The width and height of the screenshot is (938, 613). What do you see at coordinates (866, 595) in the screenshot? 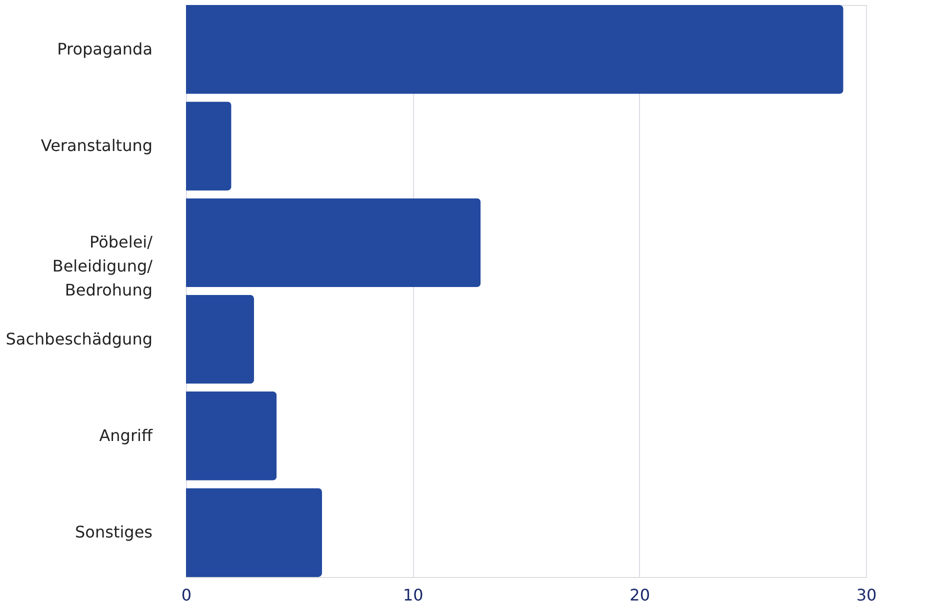
I see `x-tick-label: 30` at bounding box center [866, 595].